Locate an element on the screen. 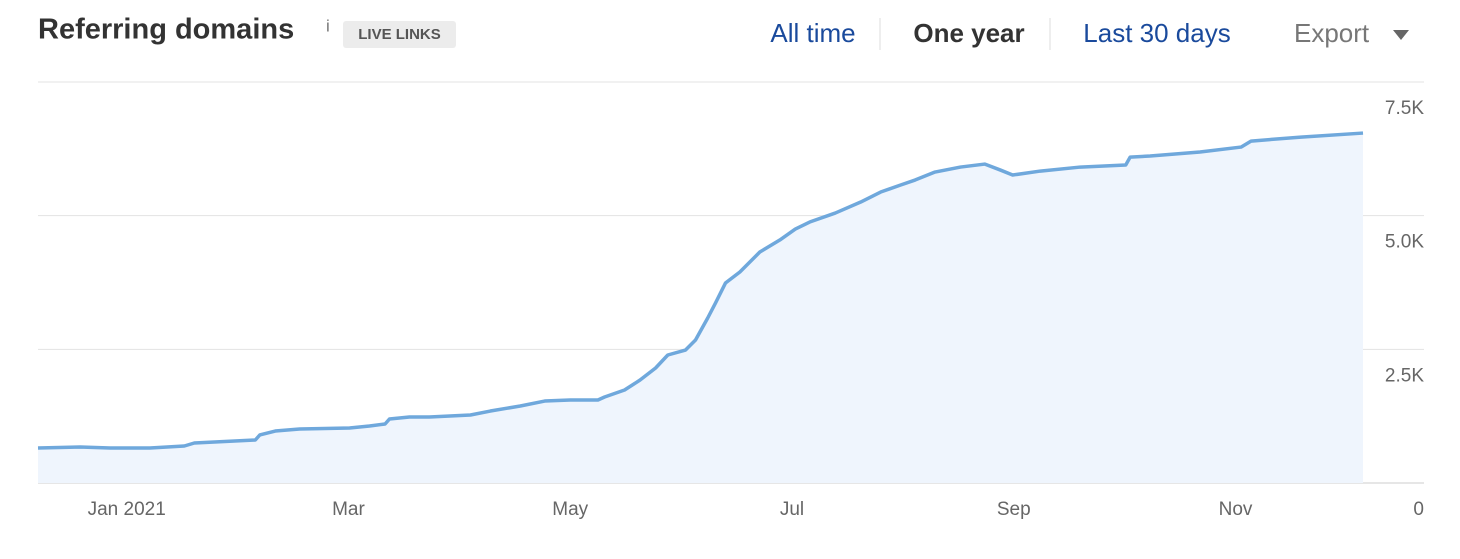 This screenshot has height=559, width=1460. badge: LIVE LINKS is located at coordinates (399, 34).